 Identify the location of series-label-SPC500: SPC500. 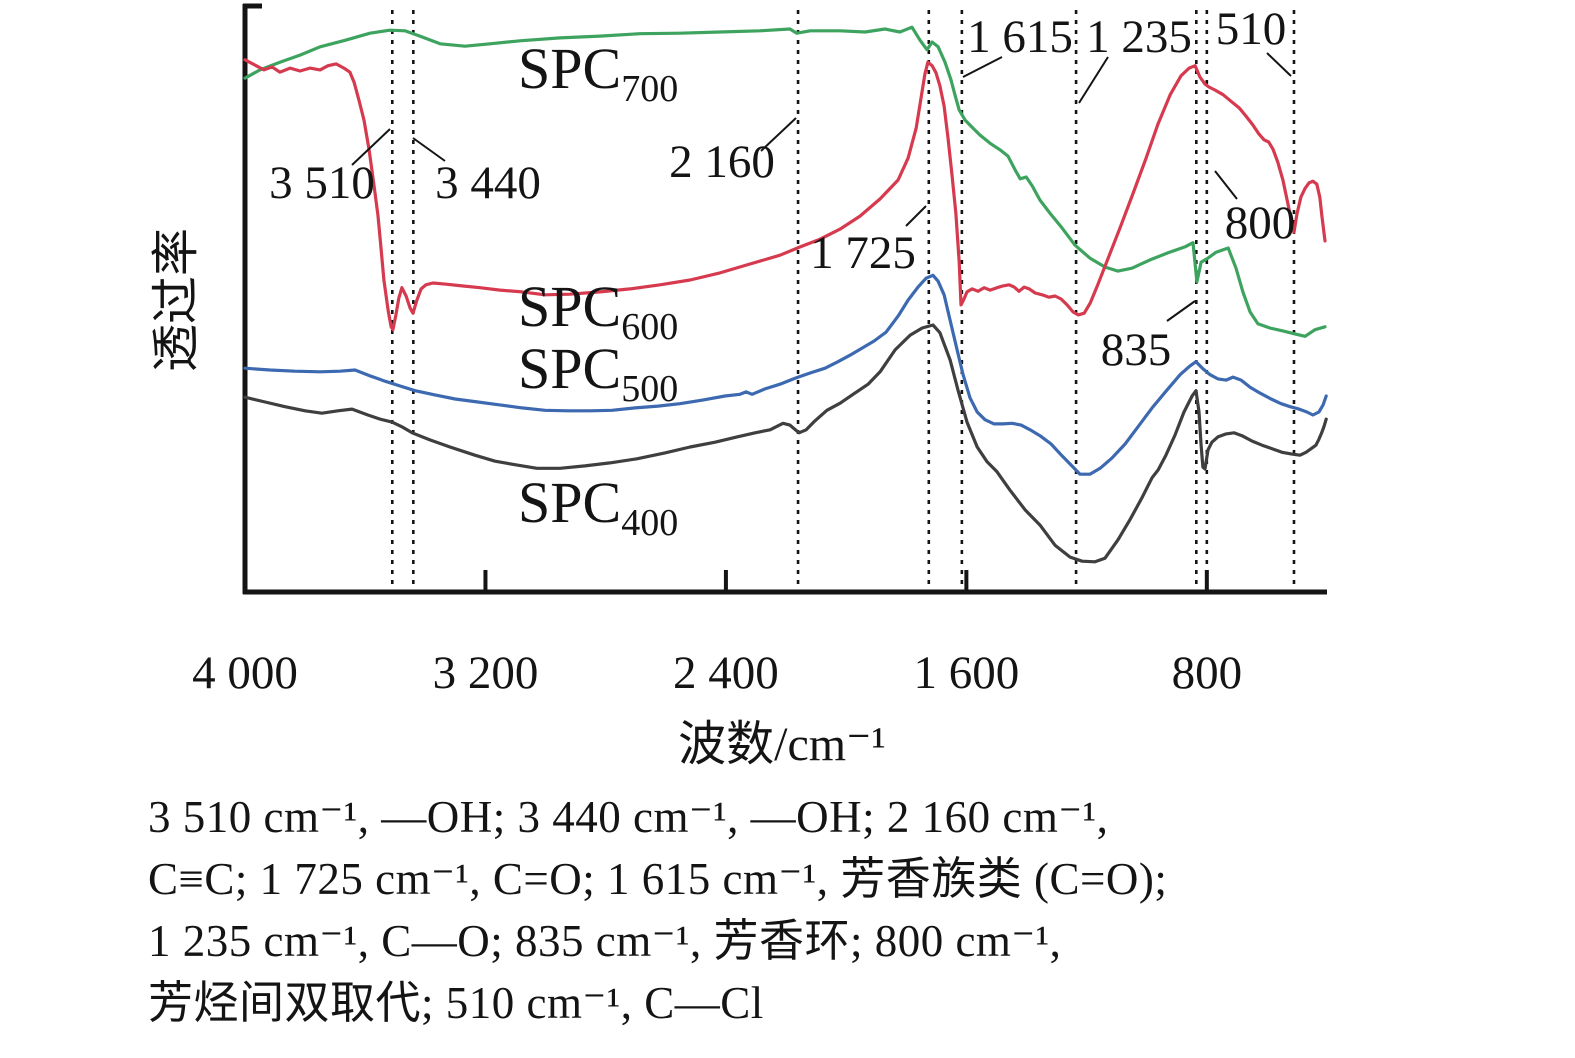
(598, 373).